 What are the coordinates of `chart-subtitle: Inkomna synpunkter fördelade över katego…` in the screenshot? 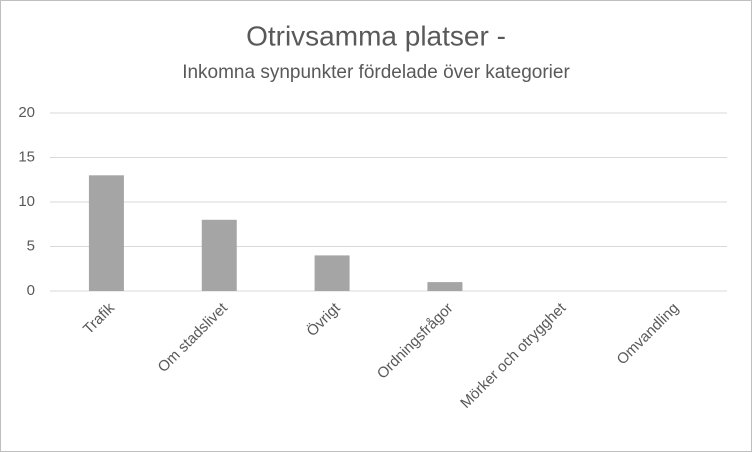 It's located at (376, 72).